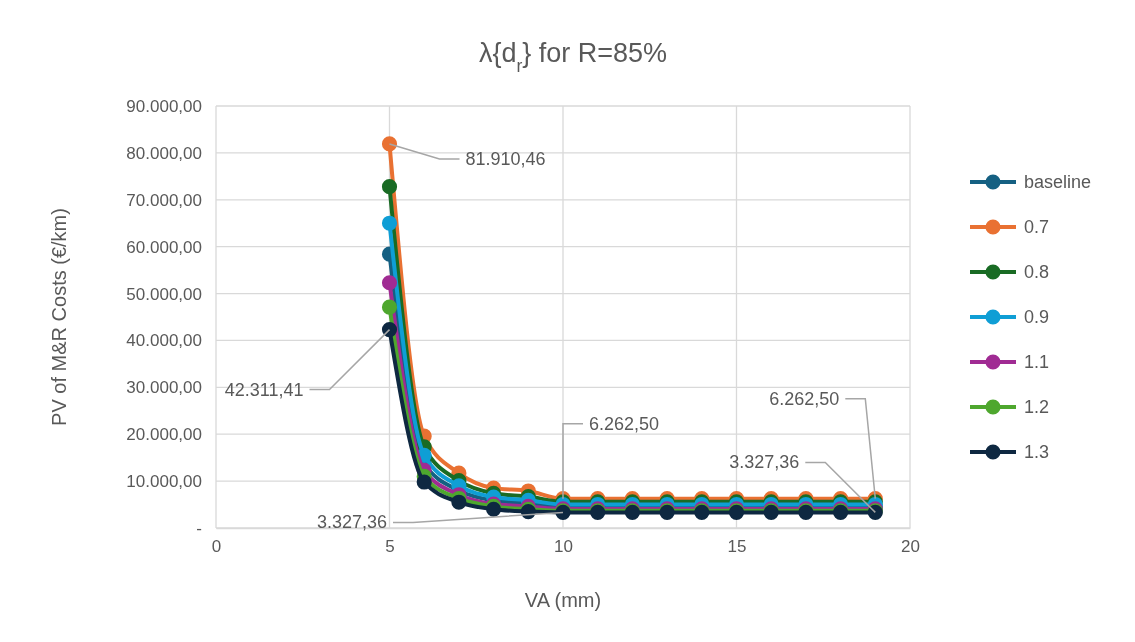  What do you see at coordinates (390, 547) in the screenshot?
I see `x-tick-label: 5` at bounding box center [390, 547].